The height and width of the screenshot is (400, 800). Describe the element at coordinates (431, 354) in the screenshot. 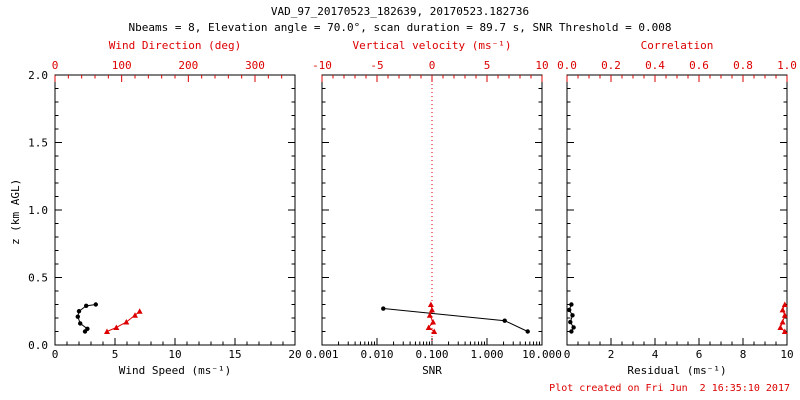

I see `svg-text: 0.100` at that location.